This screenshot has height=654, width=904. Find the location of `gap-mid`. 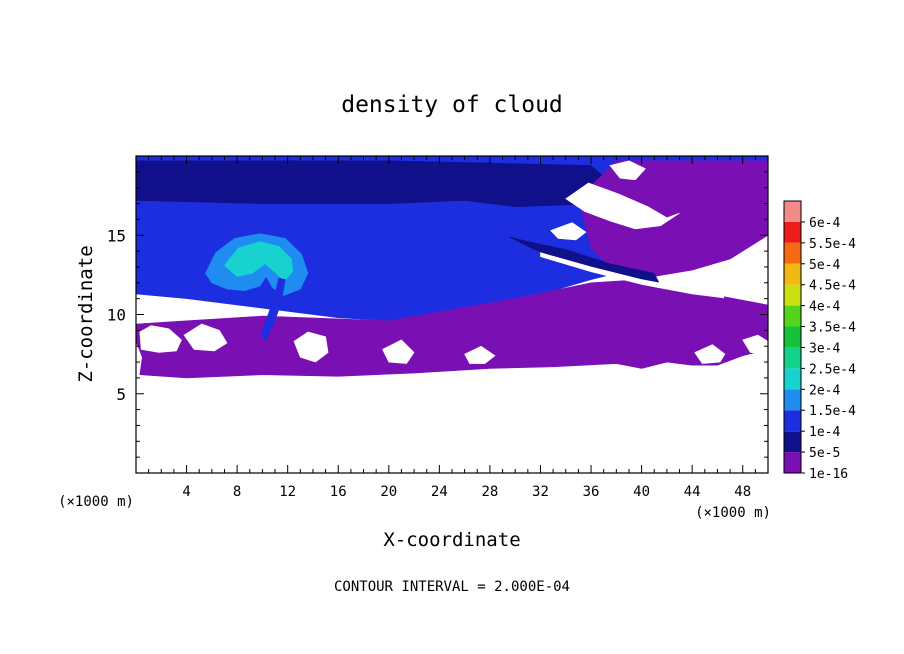

gap-mid is located at coordinates (480, 354).